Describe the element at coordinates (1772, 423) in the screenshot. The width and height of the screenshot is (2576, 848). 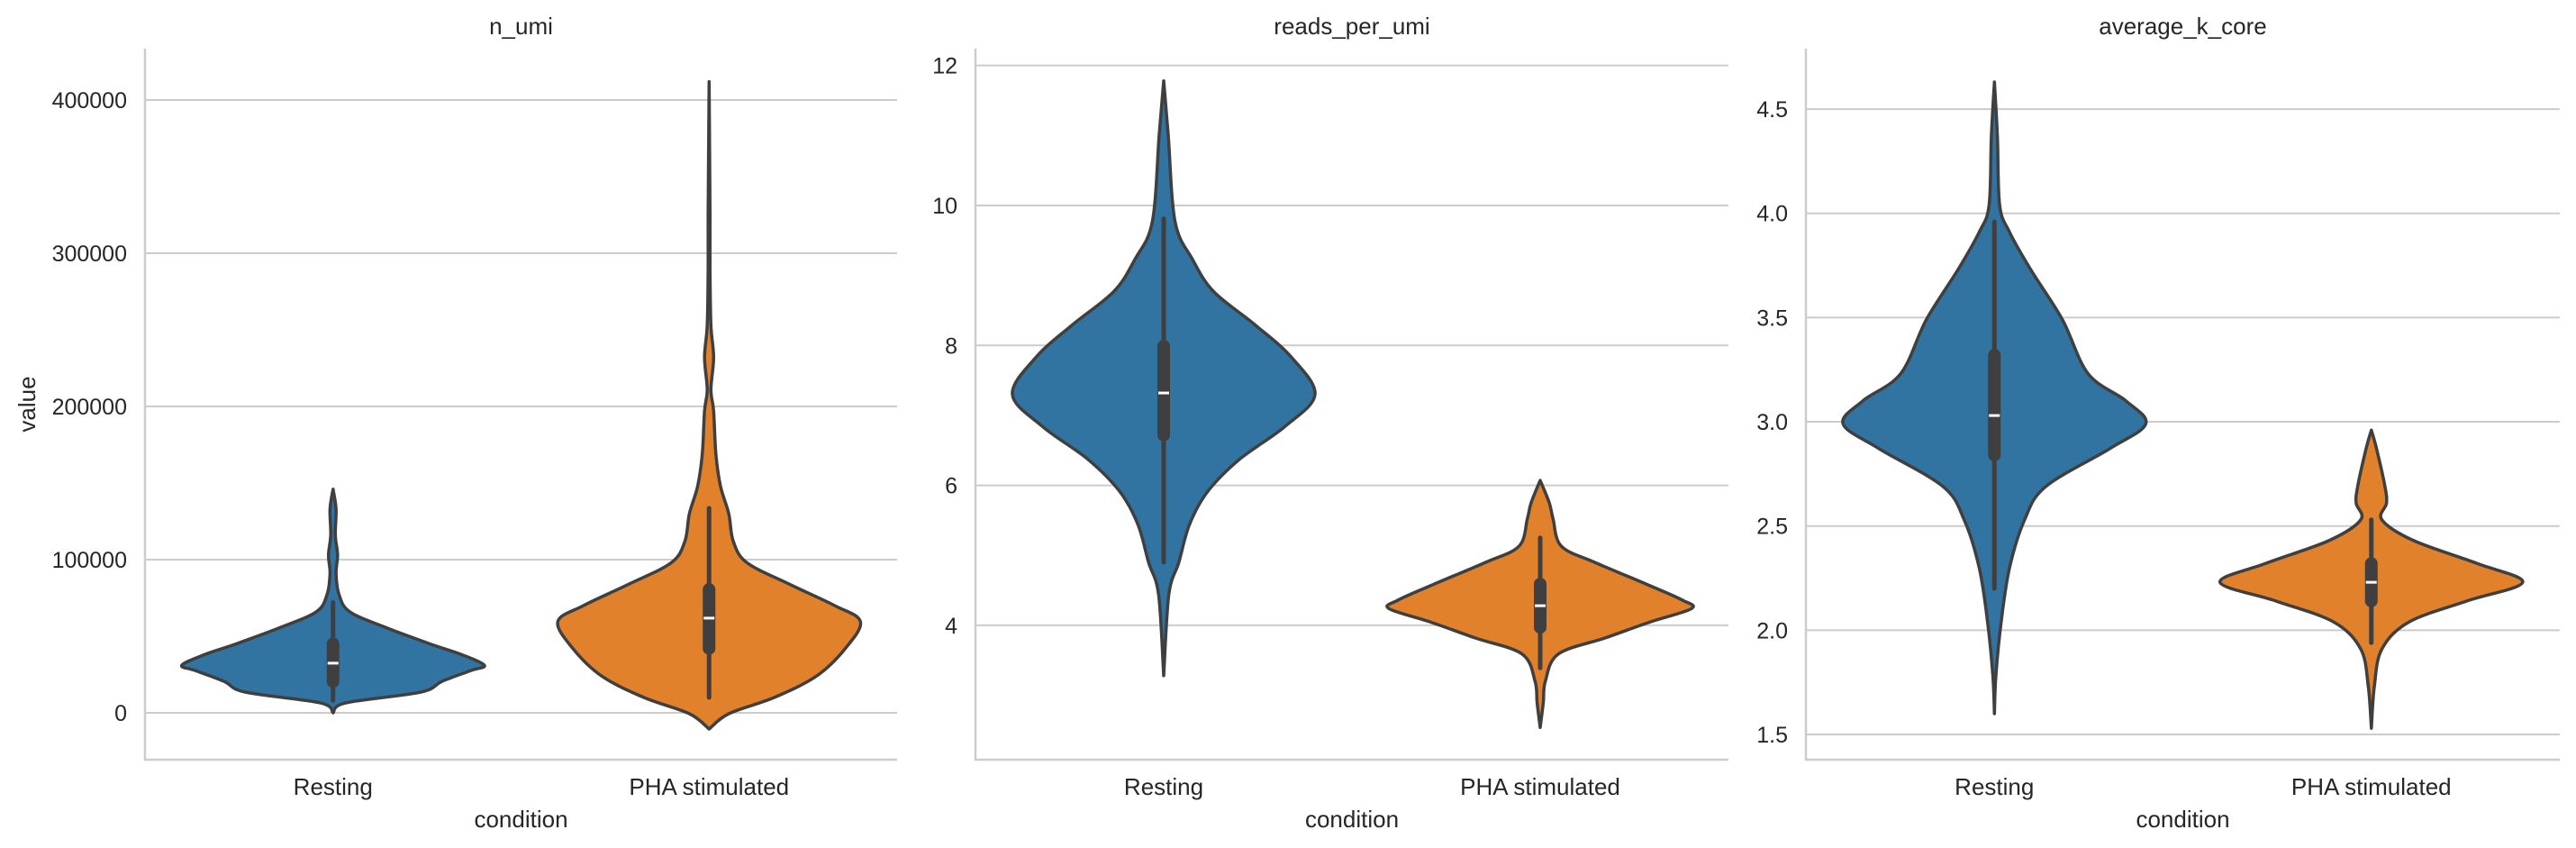
I see `y-tick-label: 3.0` at that location.